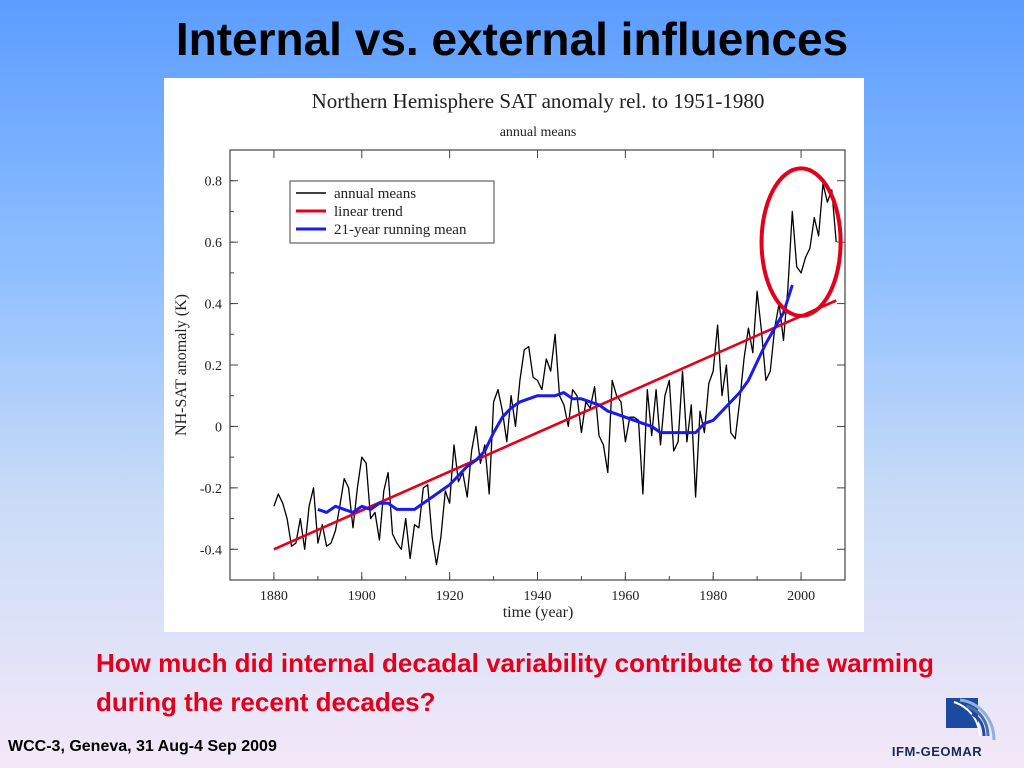 This screenshot has width=1024, height=768. Describe the element at coordinates (450, 596) in the screenshot. I see `x-tick-label: 1920` at that location.